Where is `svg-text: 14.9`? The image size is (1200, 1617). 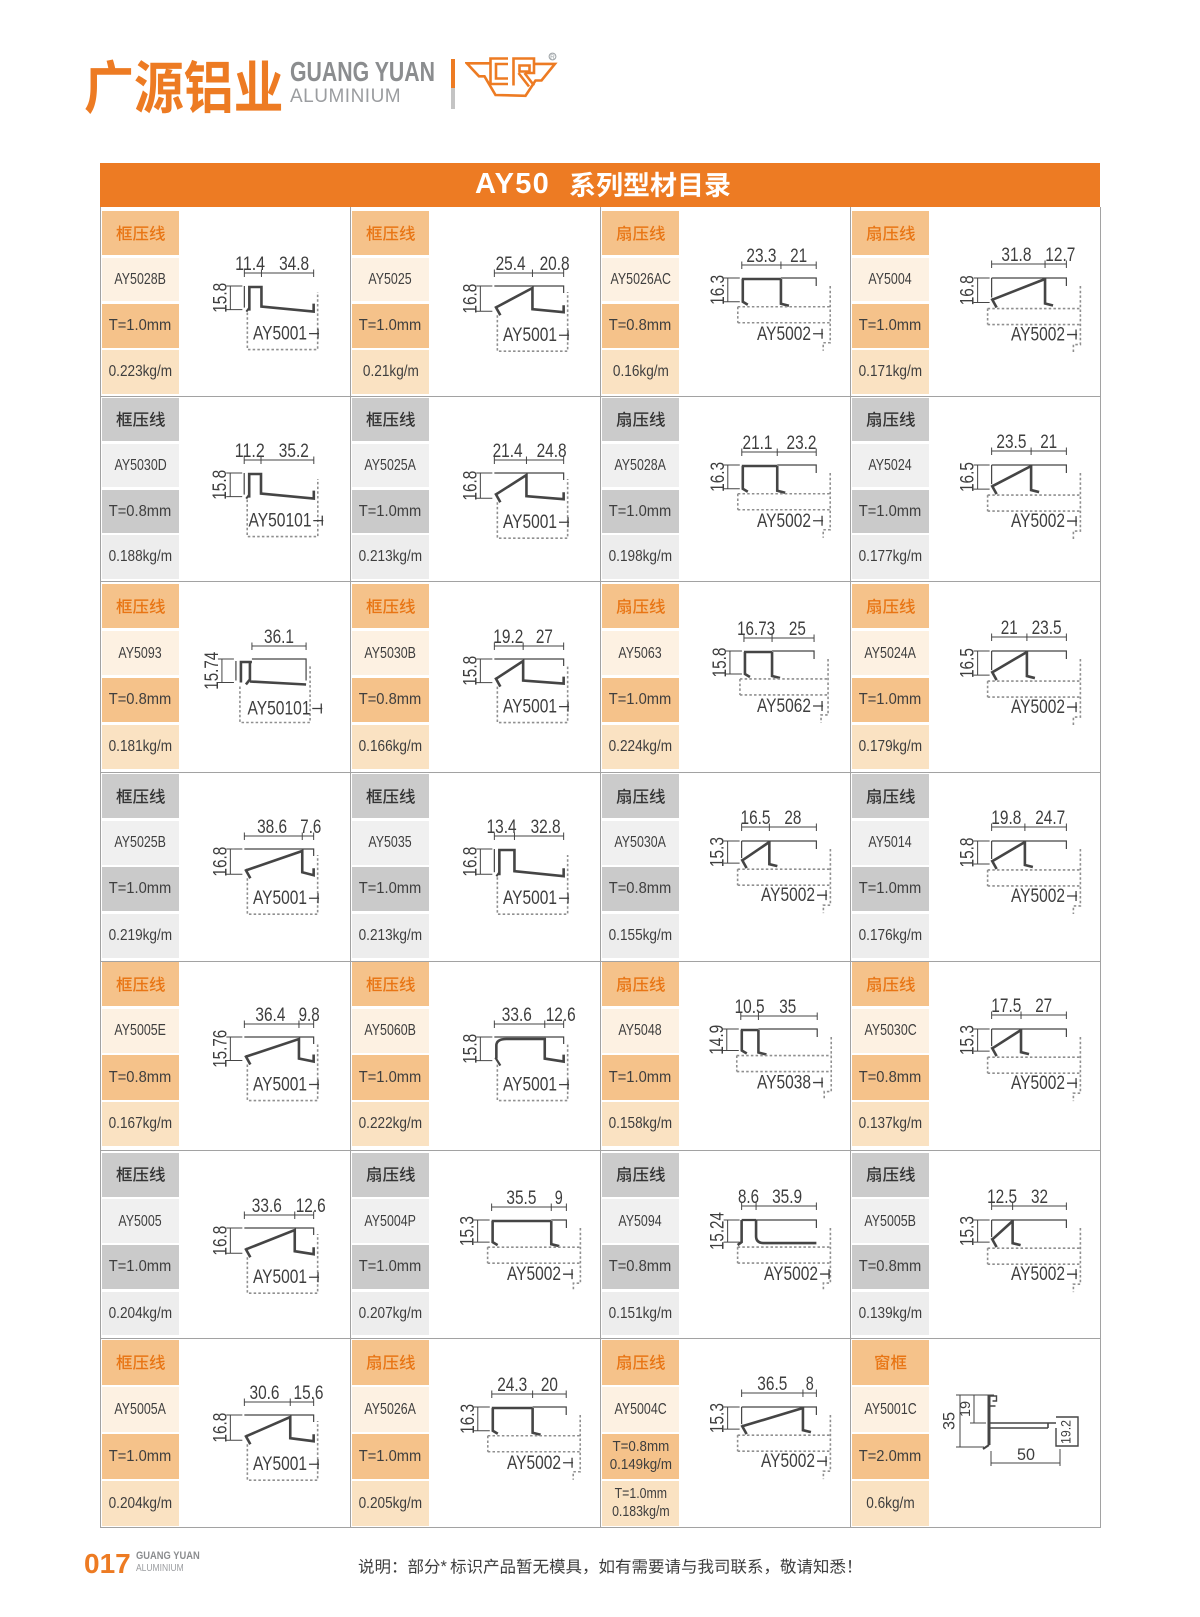 svg-text: 14.9 is located at coordinates (717, 1040).